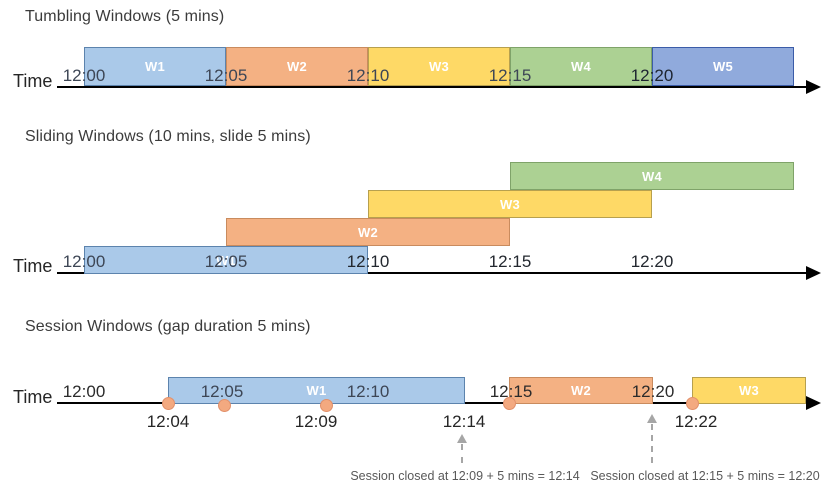  I want to click on tumbling-tick-1215: 12:15, so click(510, 75).